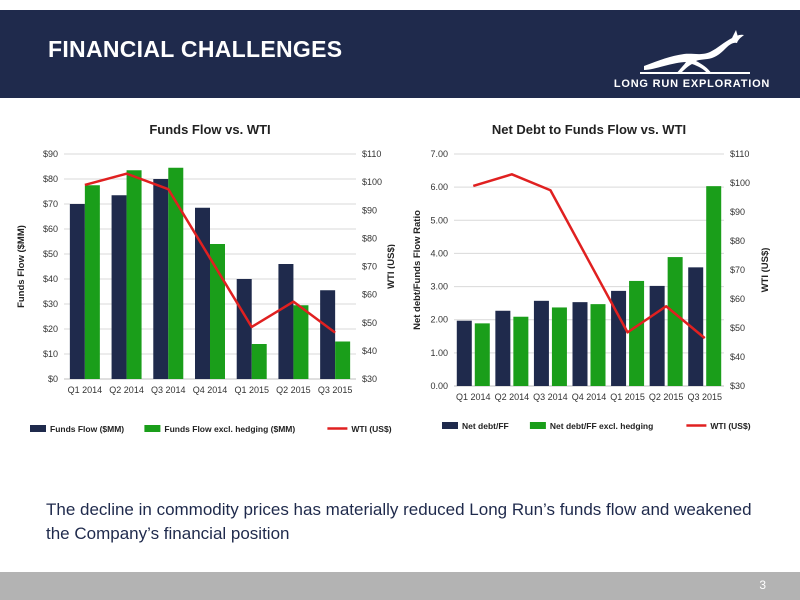  Describe the element at coordinates (50, 354) in the screenshot. I see `left-axis-tick-label: $10` at that location.